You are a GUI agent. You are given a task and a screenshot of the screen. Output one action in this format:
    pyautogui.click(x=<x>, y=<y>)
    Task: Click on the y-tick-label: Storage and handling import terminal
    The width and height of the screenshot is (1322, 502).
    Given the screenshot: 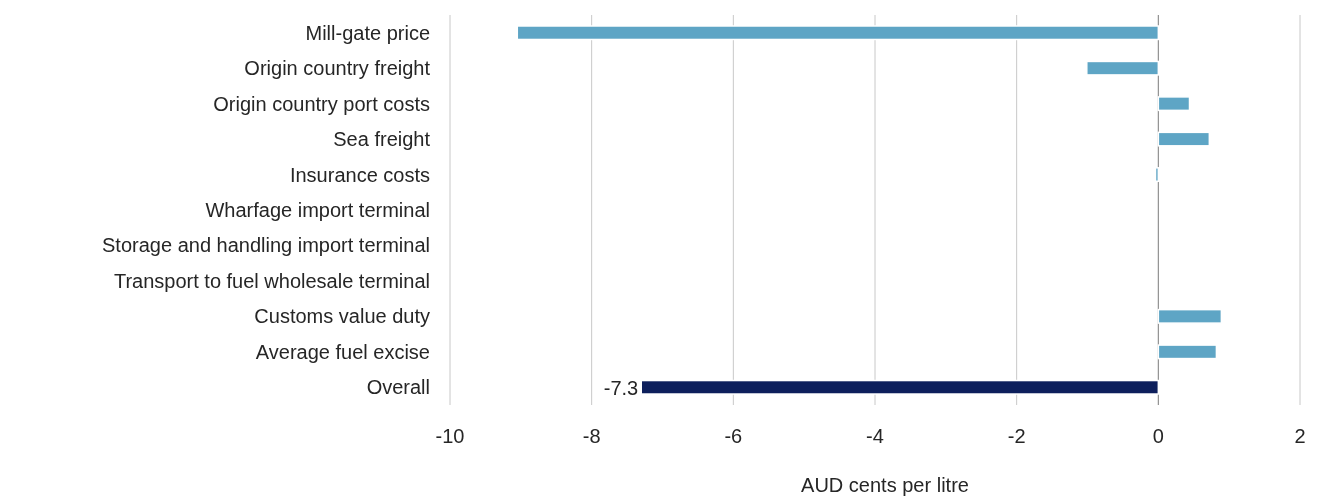 What is the action you would take?
    pyautogui.click(x=266, y=245)
    